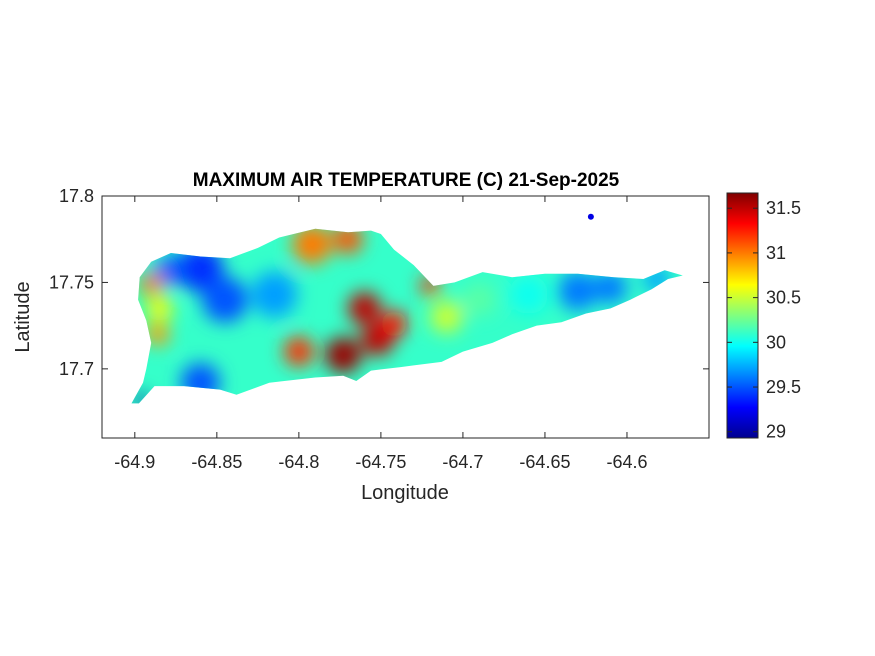  What do you see at coordinates (764, 320) in the screenshot?
I see `colorbar-ticks: 29 29.5 30 30.5 31 31.5` at bounding box center [764, 320].